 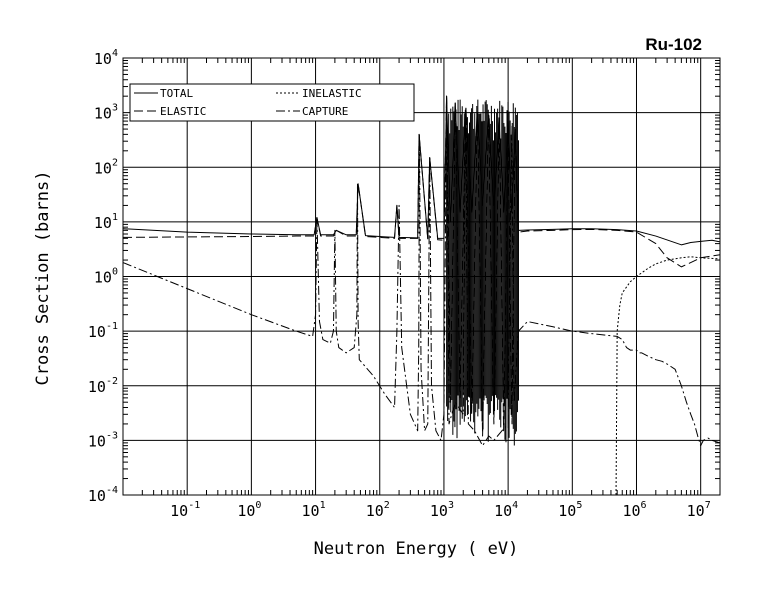 What do you see at coordinates (699, 510) in the screenshot?
I see `x-tick-label-8: 10⁷` at bounding box center [699, 510].